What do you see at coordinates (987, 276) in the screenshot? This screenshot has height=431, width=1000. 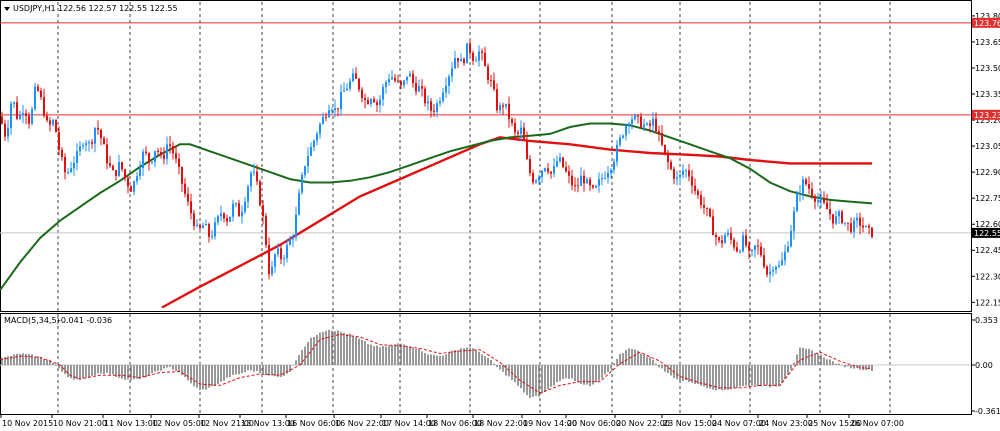 I see `price-axis-label: 122.30` at bounding box center [987, 276].